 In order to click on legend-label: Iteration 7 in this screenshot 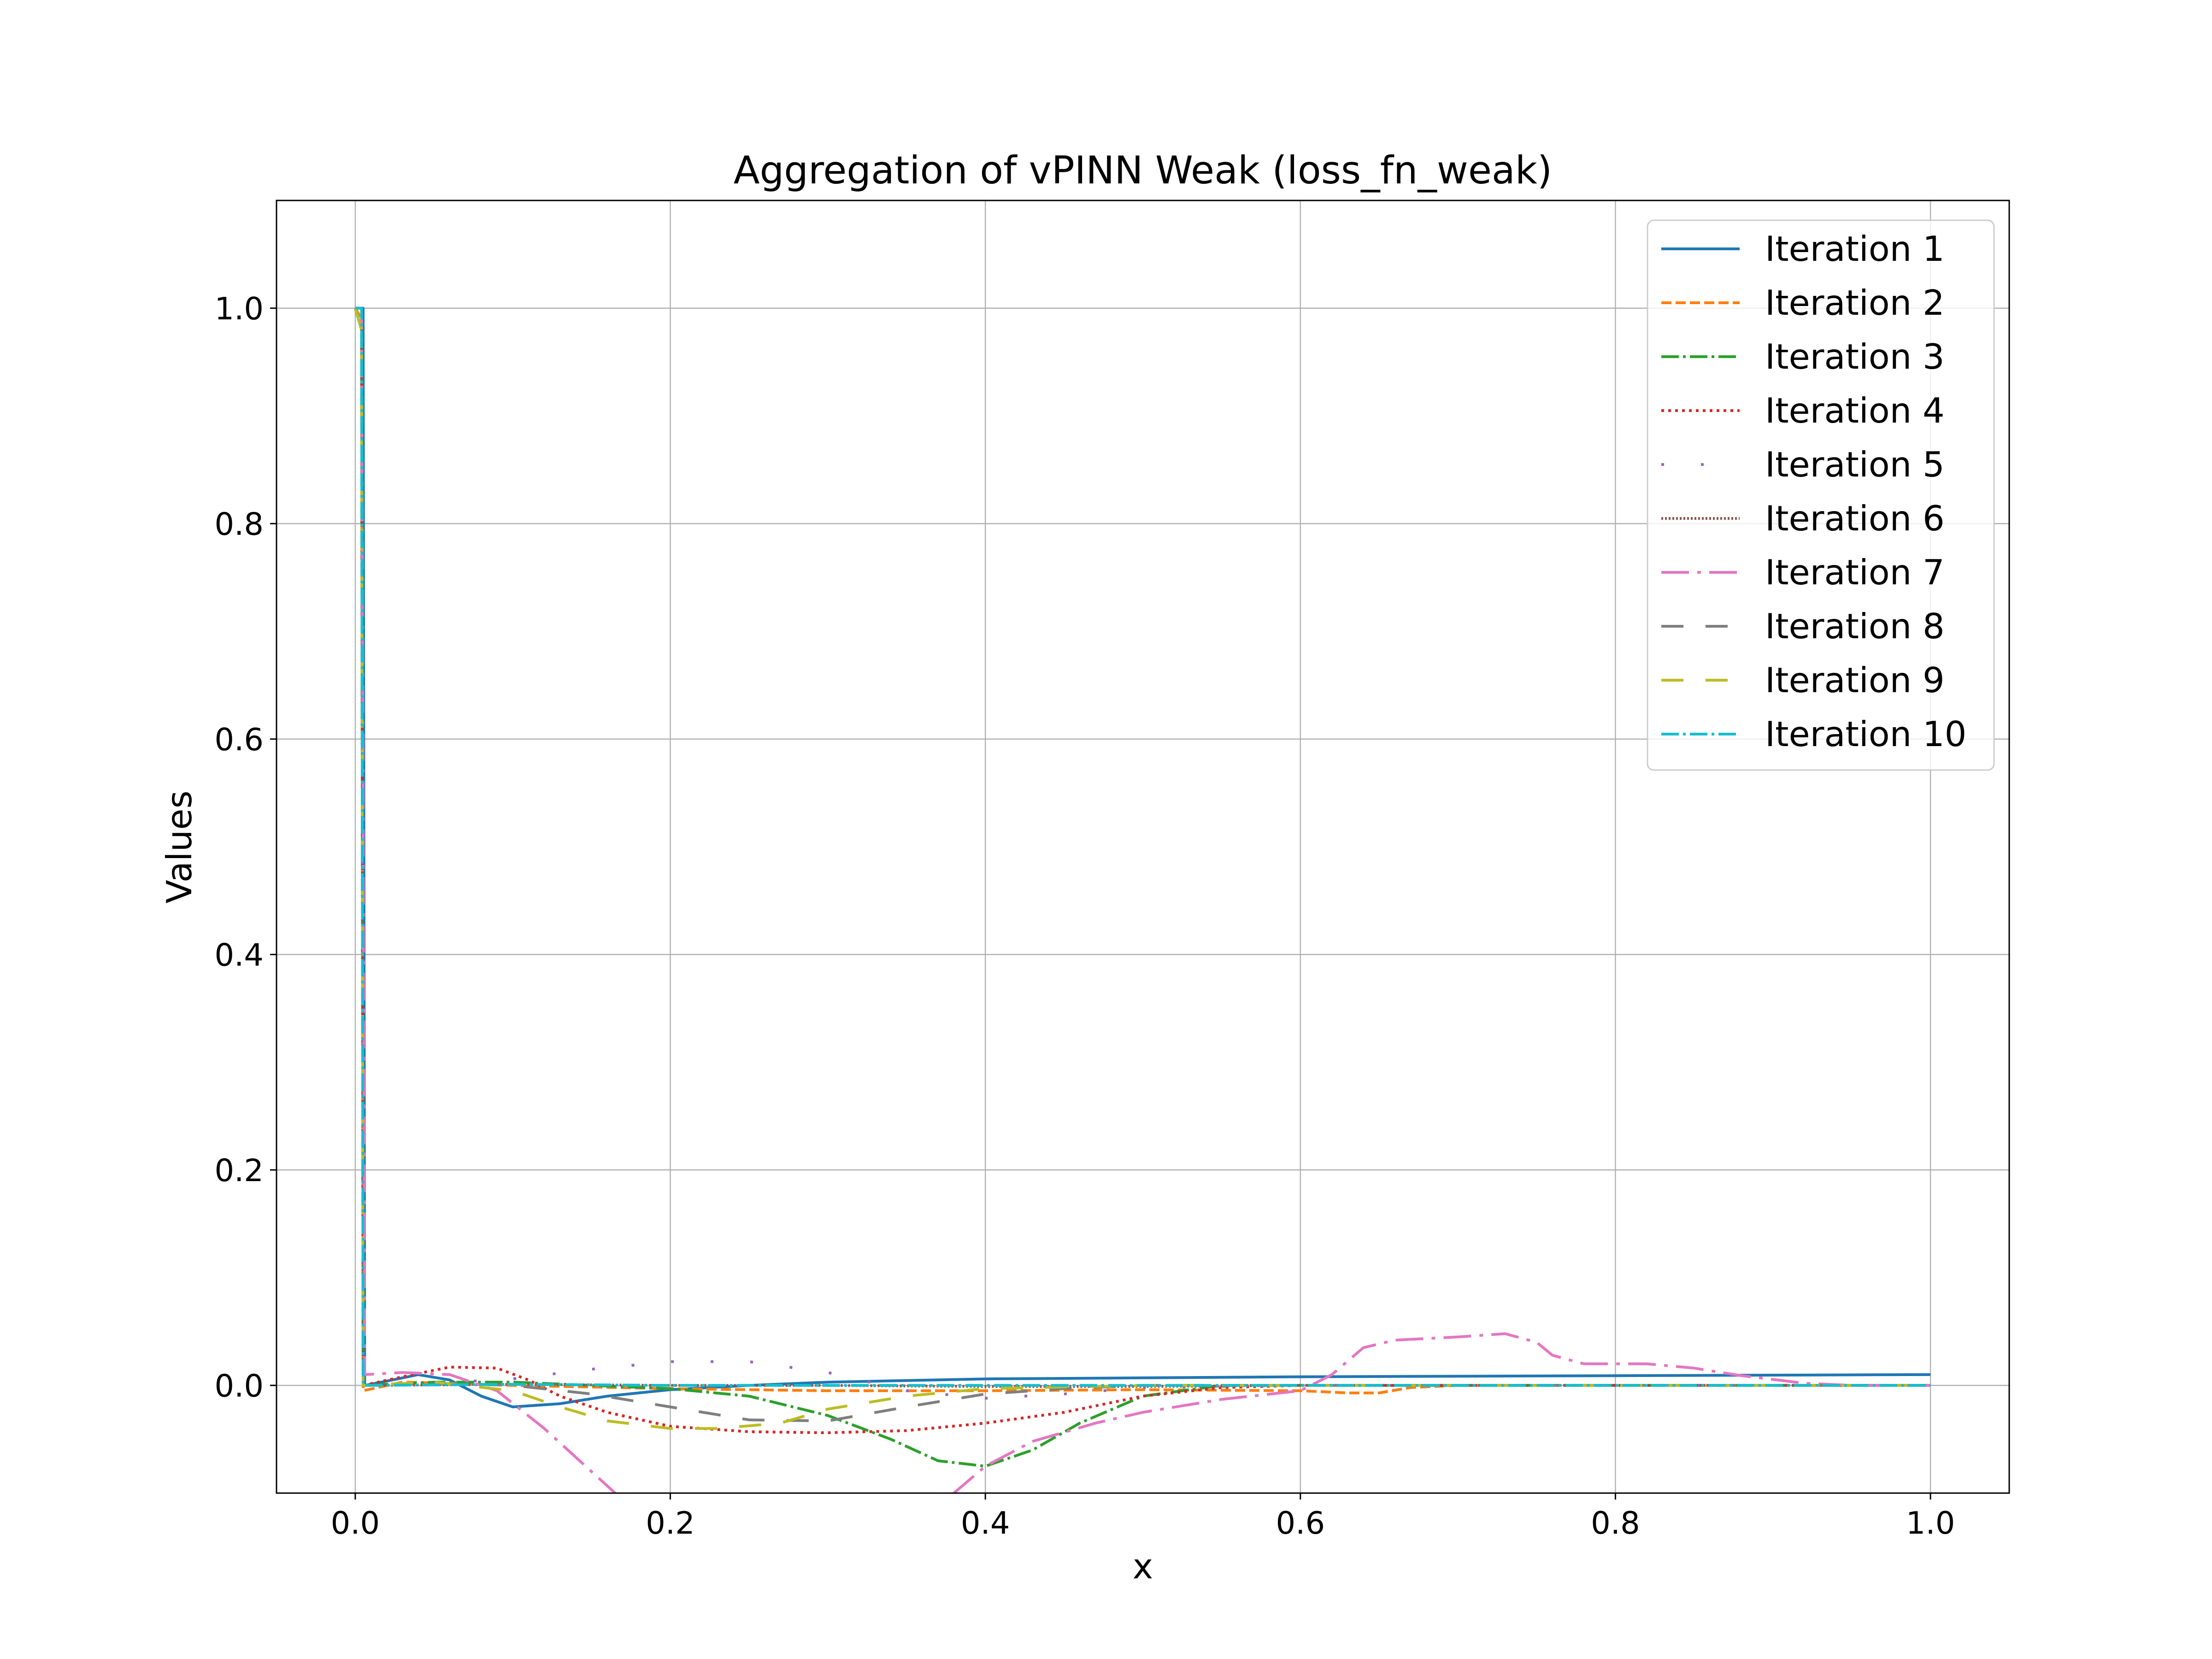, I will do `click(1855, 572)`.